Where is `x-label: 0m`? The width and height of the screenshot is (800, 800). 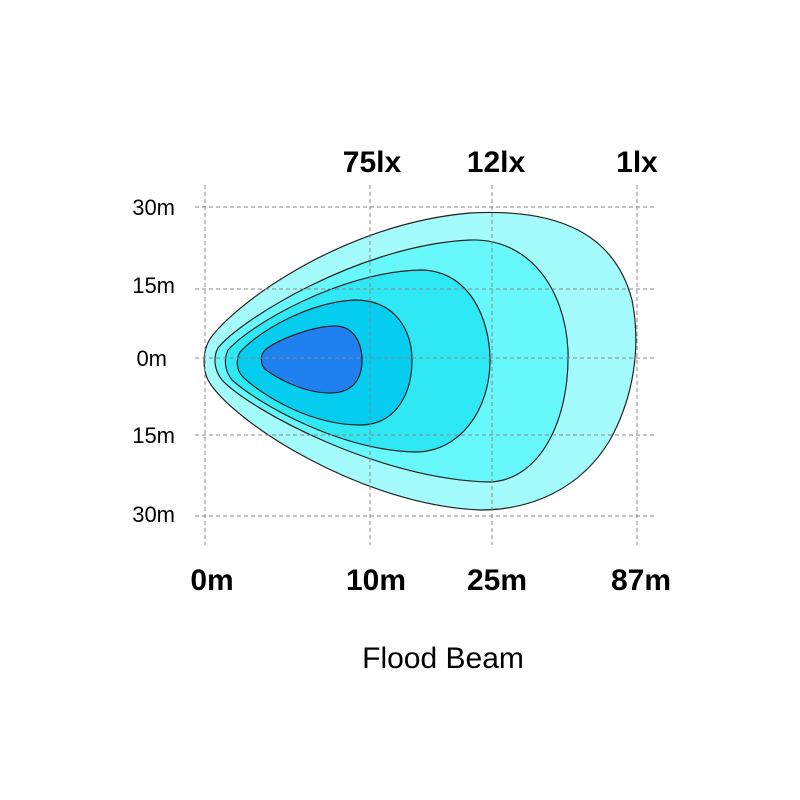
x-label: 0m is located at coordinates (211, 580).